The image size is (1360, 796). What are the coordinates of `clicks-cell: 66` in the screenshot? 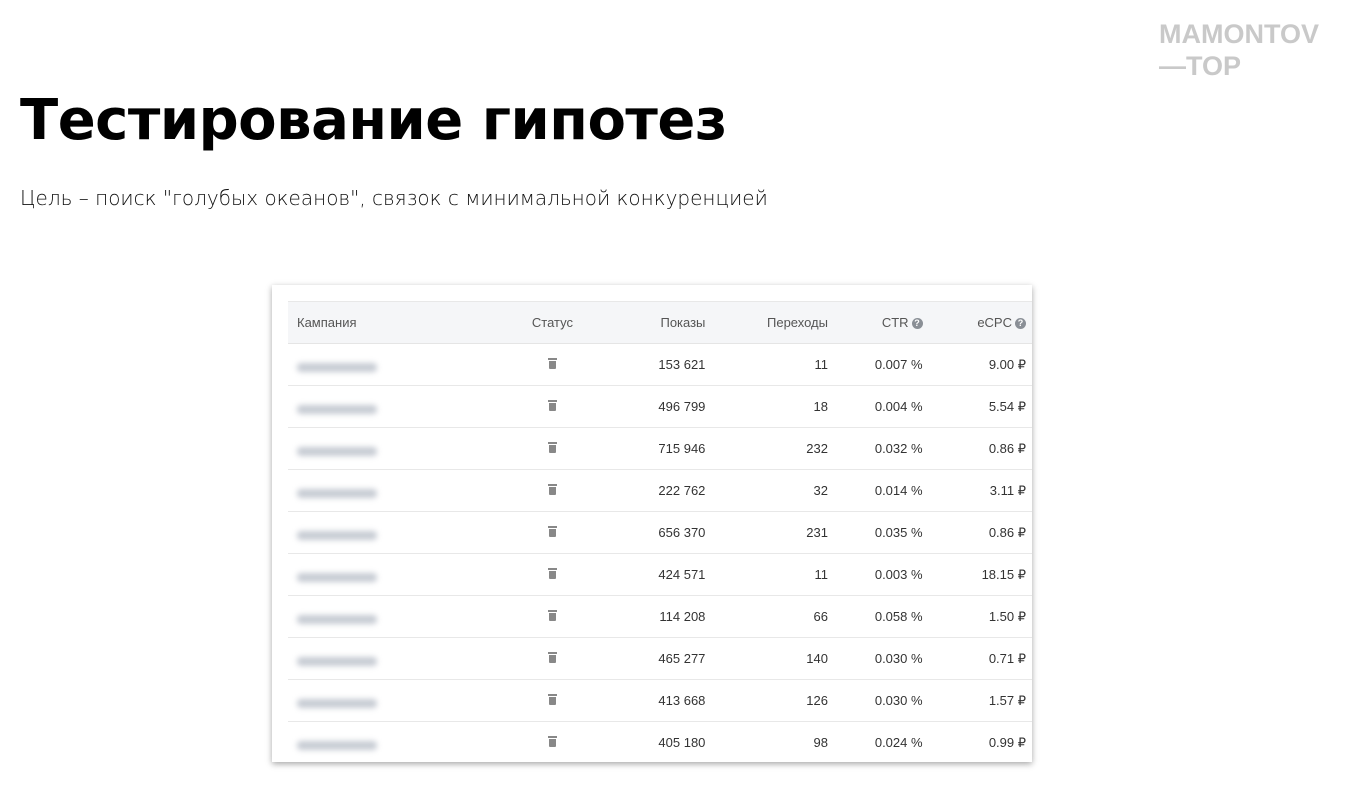 It's located at (766, 616).